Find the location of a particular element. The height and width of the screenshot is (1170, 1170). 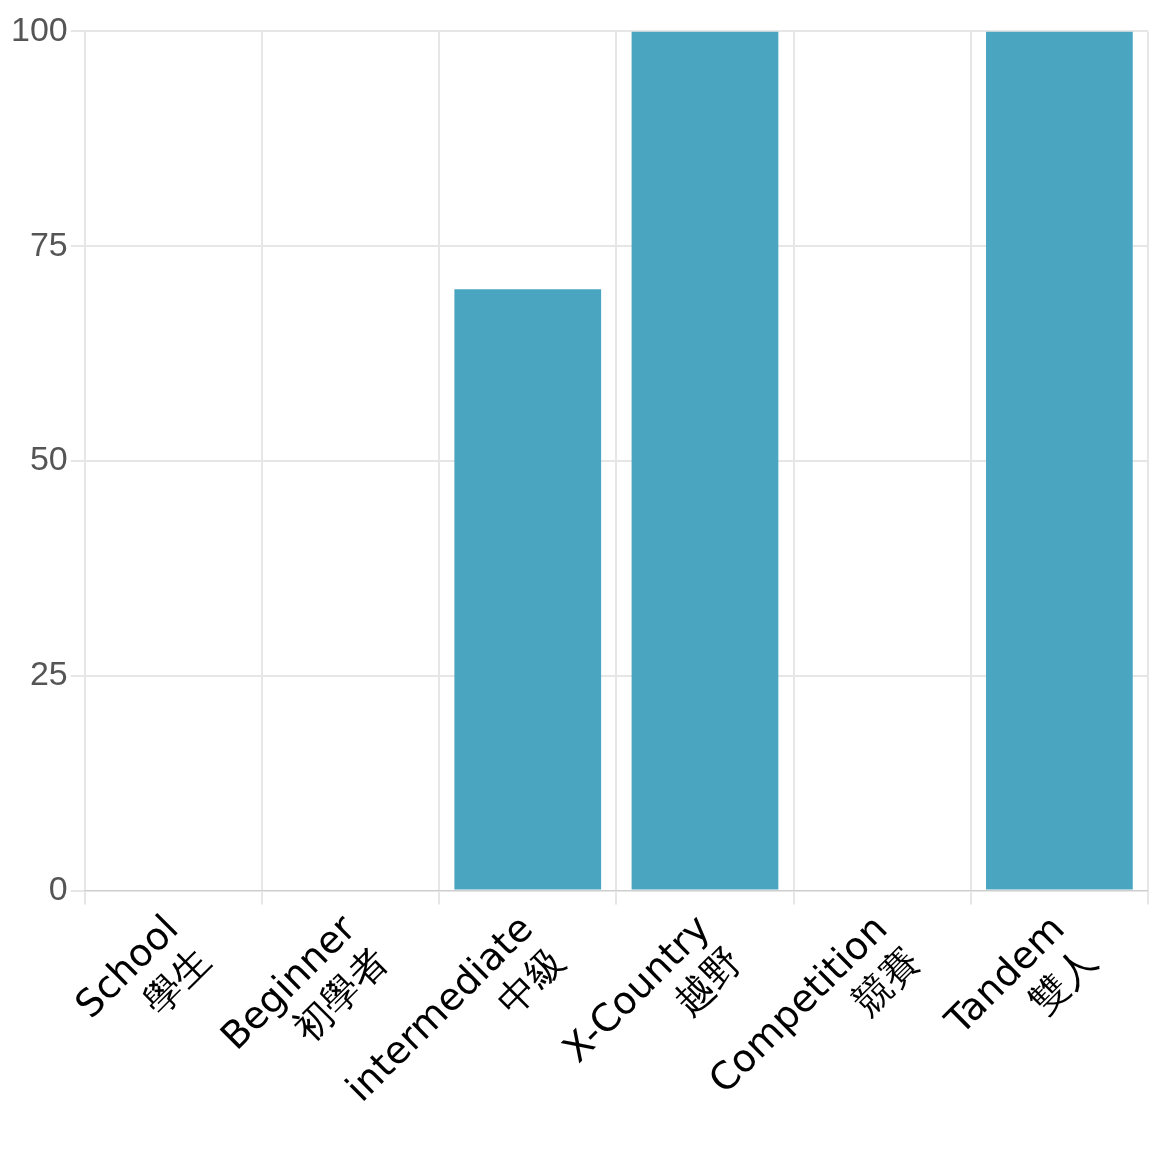

y-tick-label: 25 is located at coordinates (48, 673).